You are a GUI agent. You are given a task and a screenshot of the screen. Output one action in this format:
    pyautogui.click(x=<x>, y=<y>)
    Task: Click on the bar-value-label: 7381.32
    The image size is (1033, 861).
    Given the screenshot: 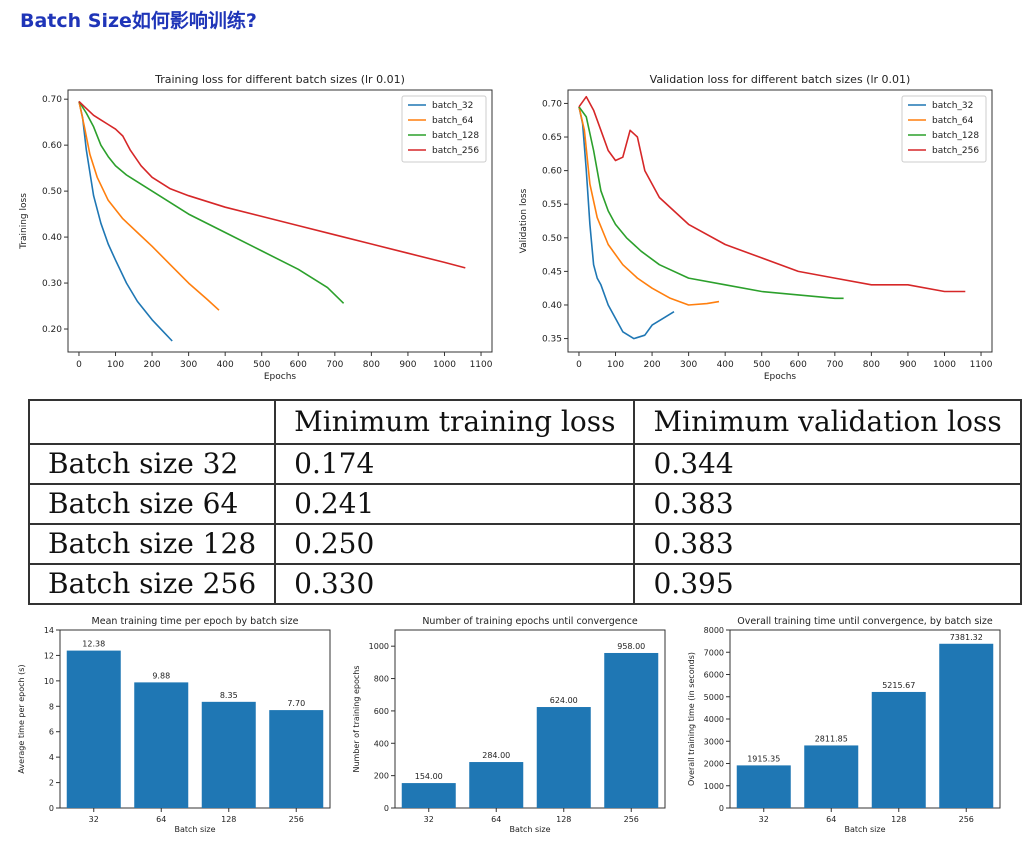 What is the action you would take?
    pyautogui.click(x=966, y=637)
    